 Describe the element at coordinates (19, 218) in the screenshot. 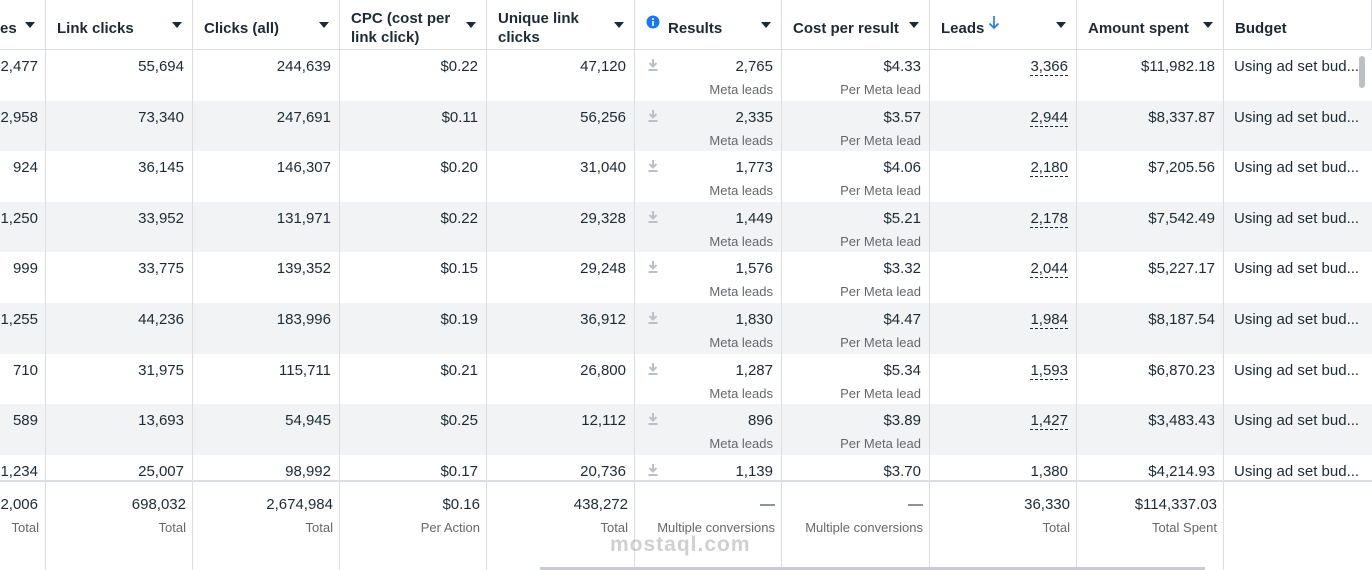

I see `cell-value: 1,250` at that location.